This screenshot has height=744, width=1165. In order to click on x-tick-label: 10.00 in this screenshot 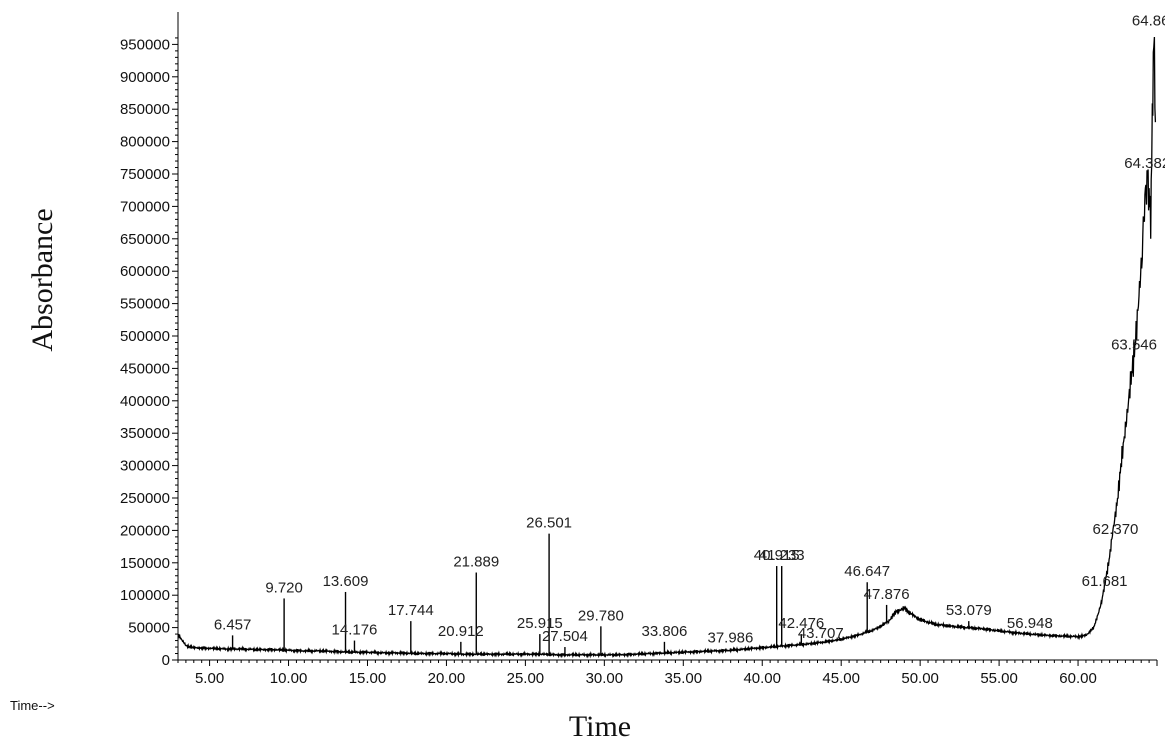, I will do `click(289, 678)`.